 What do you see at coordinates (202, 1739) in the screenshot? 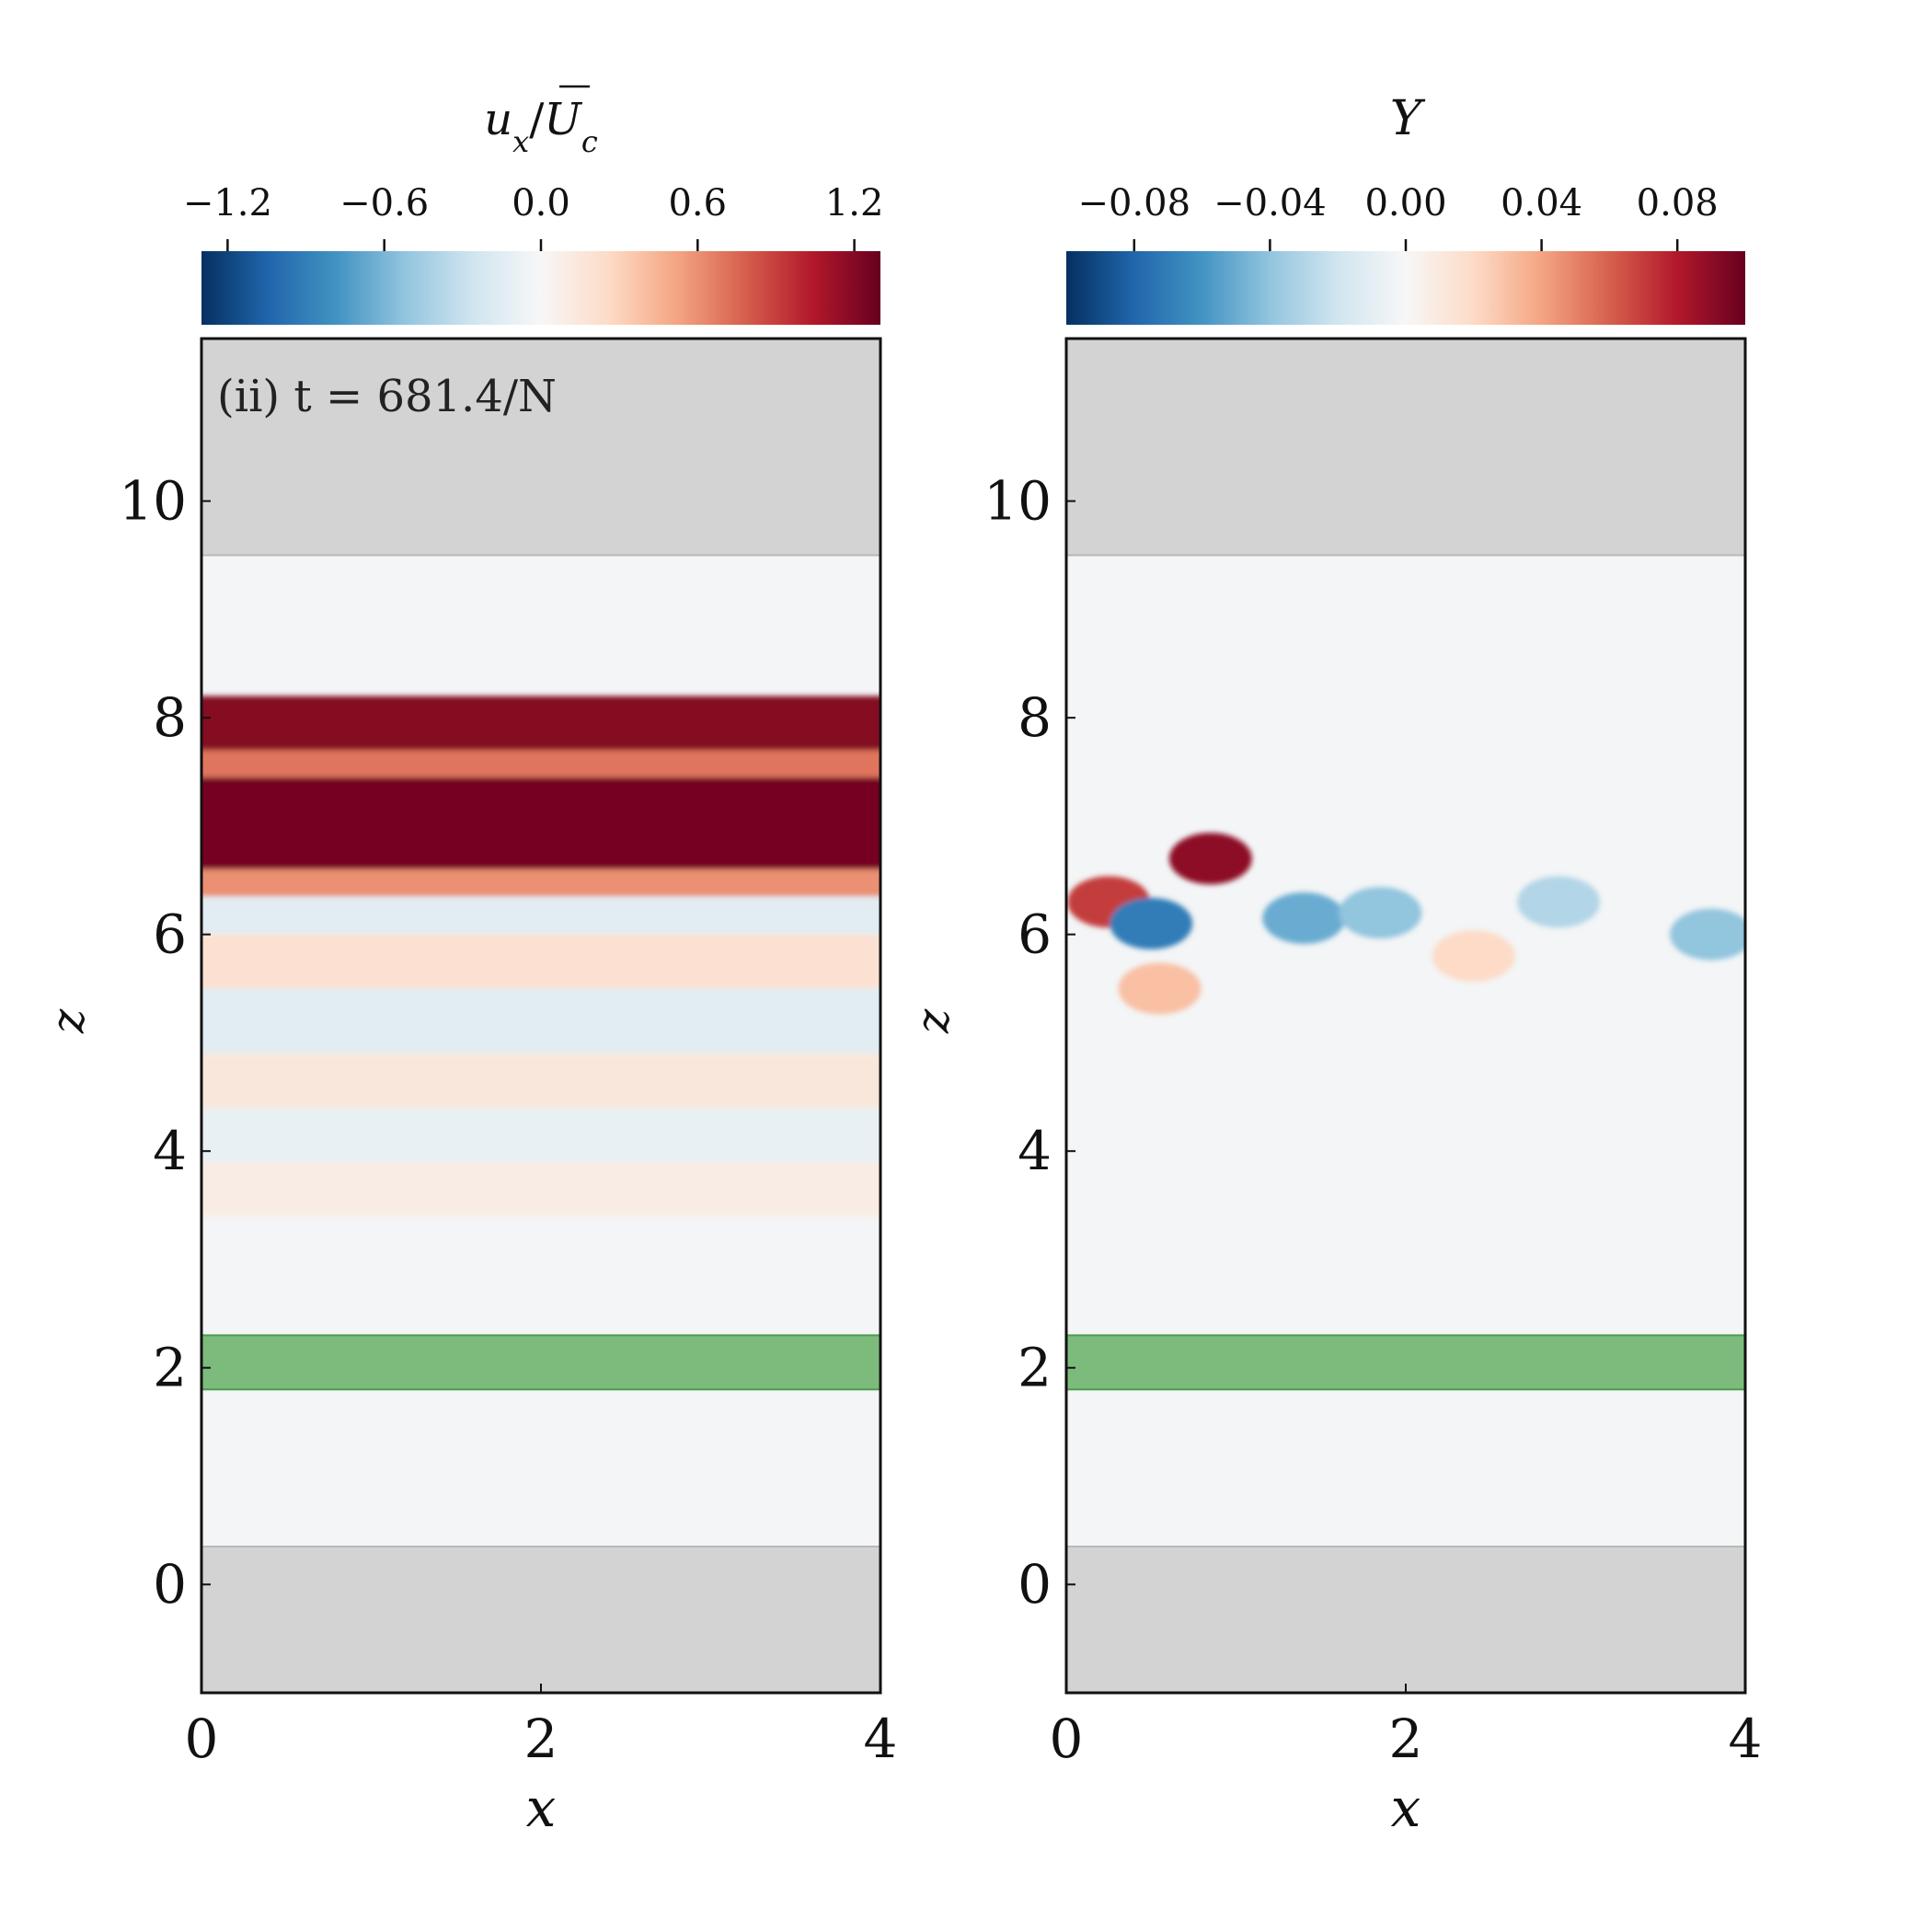
I see `left-xtick-label: 0` at bounding box center [202, 1739].